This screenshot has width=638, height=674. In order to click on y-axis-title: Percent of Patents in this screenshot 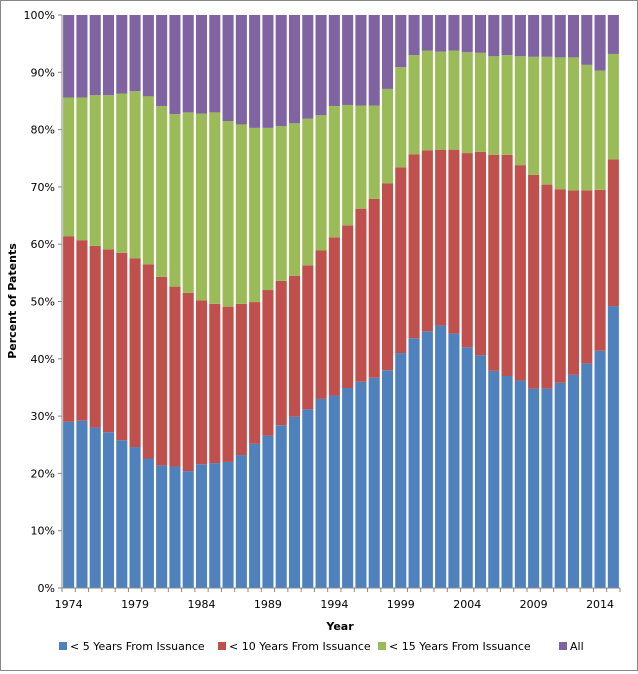, I will do `click(12, 301)`.